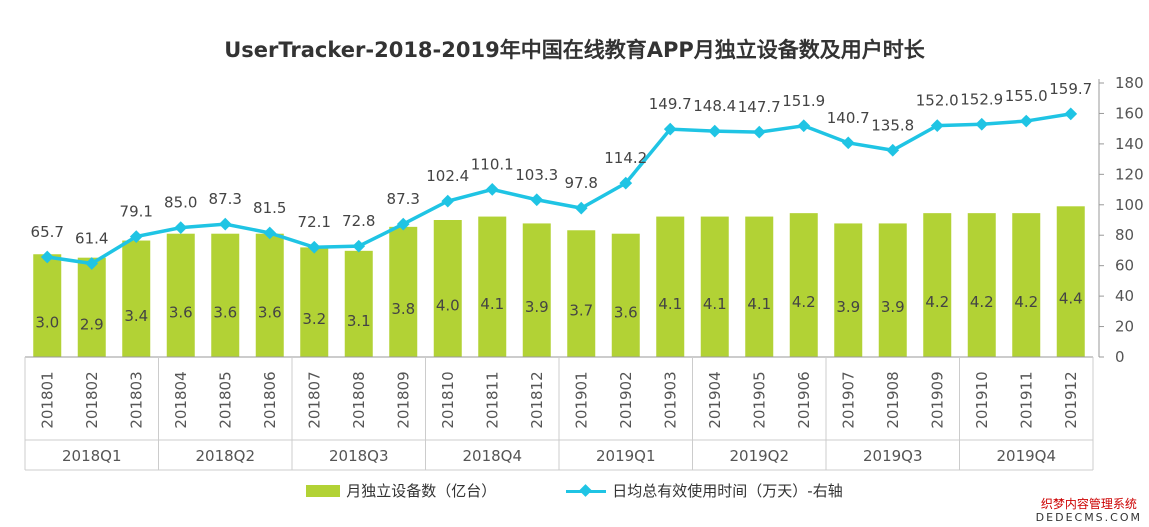 The height and width of the screenshot is (527, 1149). Describe the element at coordinates (625, 158) in the screenshot. I see `line-data-label: 114.2` at that location.